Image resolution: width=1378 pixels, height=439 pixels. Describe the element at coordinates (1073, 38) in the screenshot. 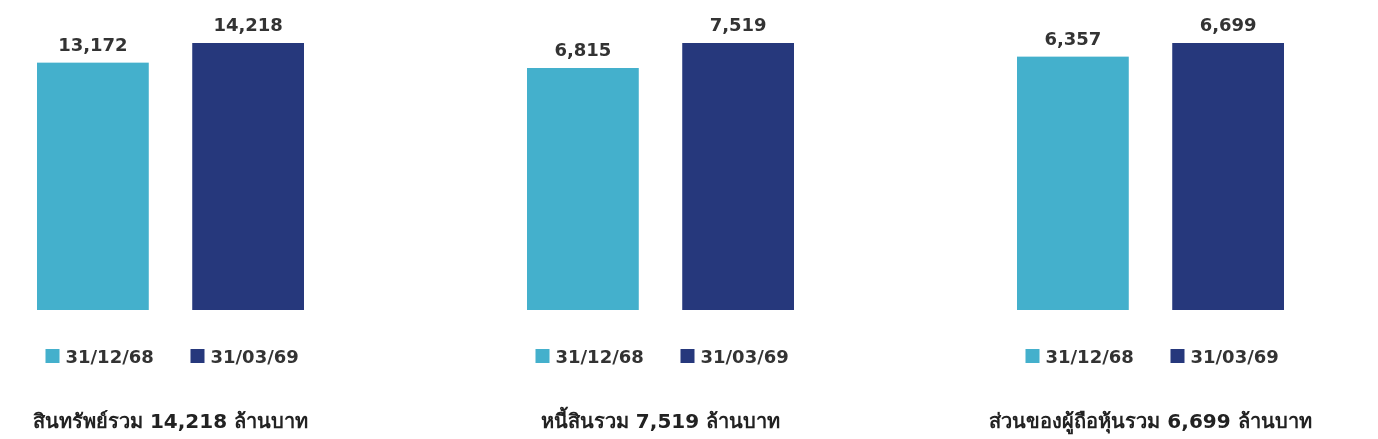

I see `data-label: 6,357` at that location.